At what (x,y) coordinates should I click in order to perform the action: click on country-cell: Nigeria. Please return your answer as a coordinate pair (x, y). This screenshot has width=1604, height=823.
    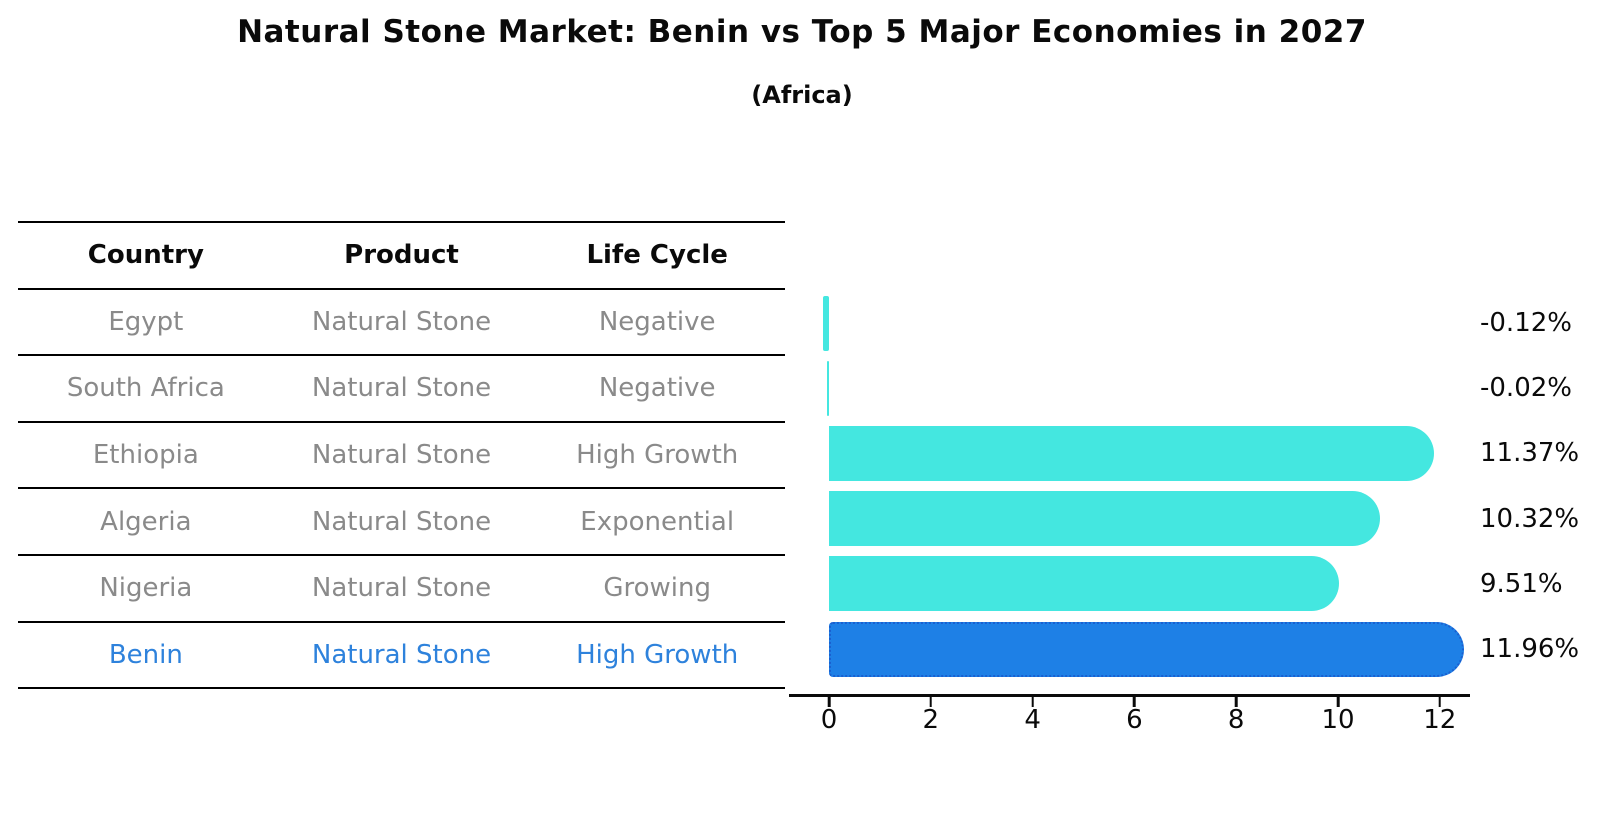
    Looking at the image, I should click on (146, 588).